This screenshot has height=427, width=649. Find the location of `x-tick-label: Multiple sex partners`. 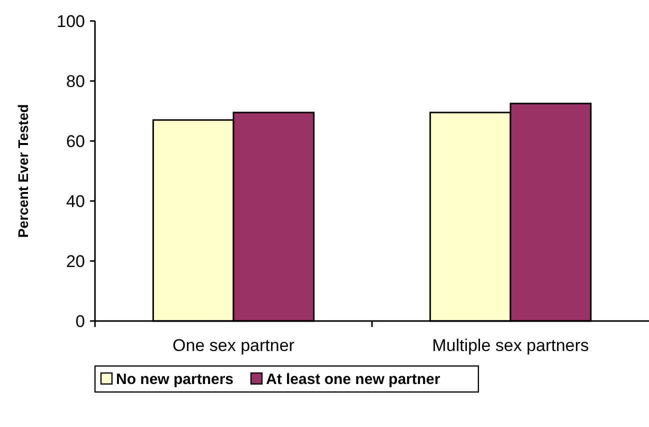

x-tick-label: Multiple sex partners is located at coordinates (510, 345).